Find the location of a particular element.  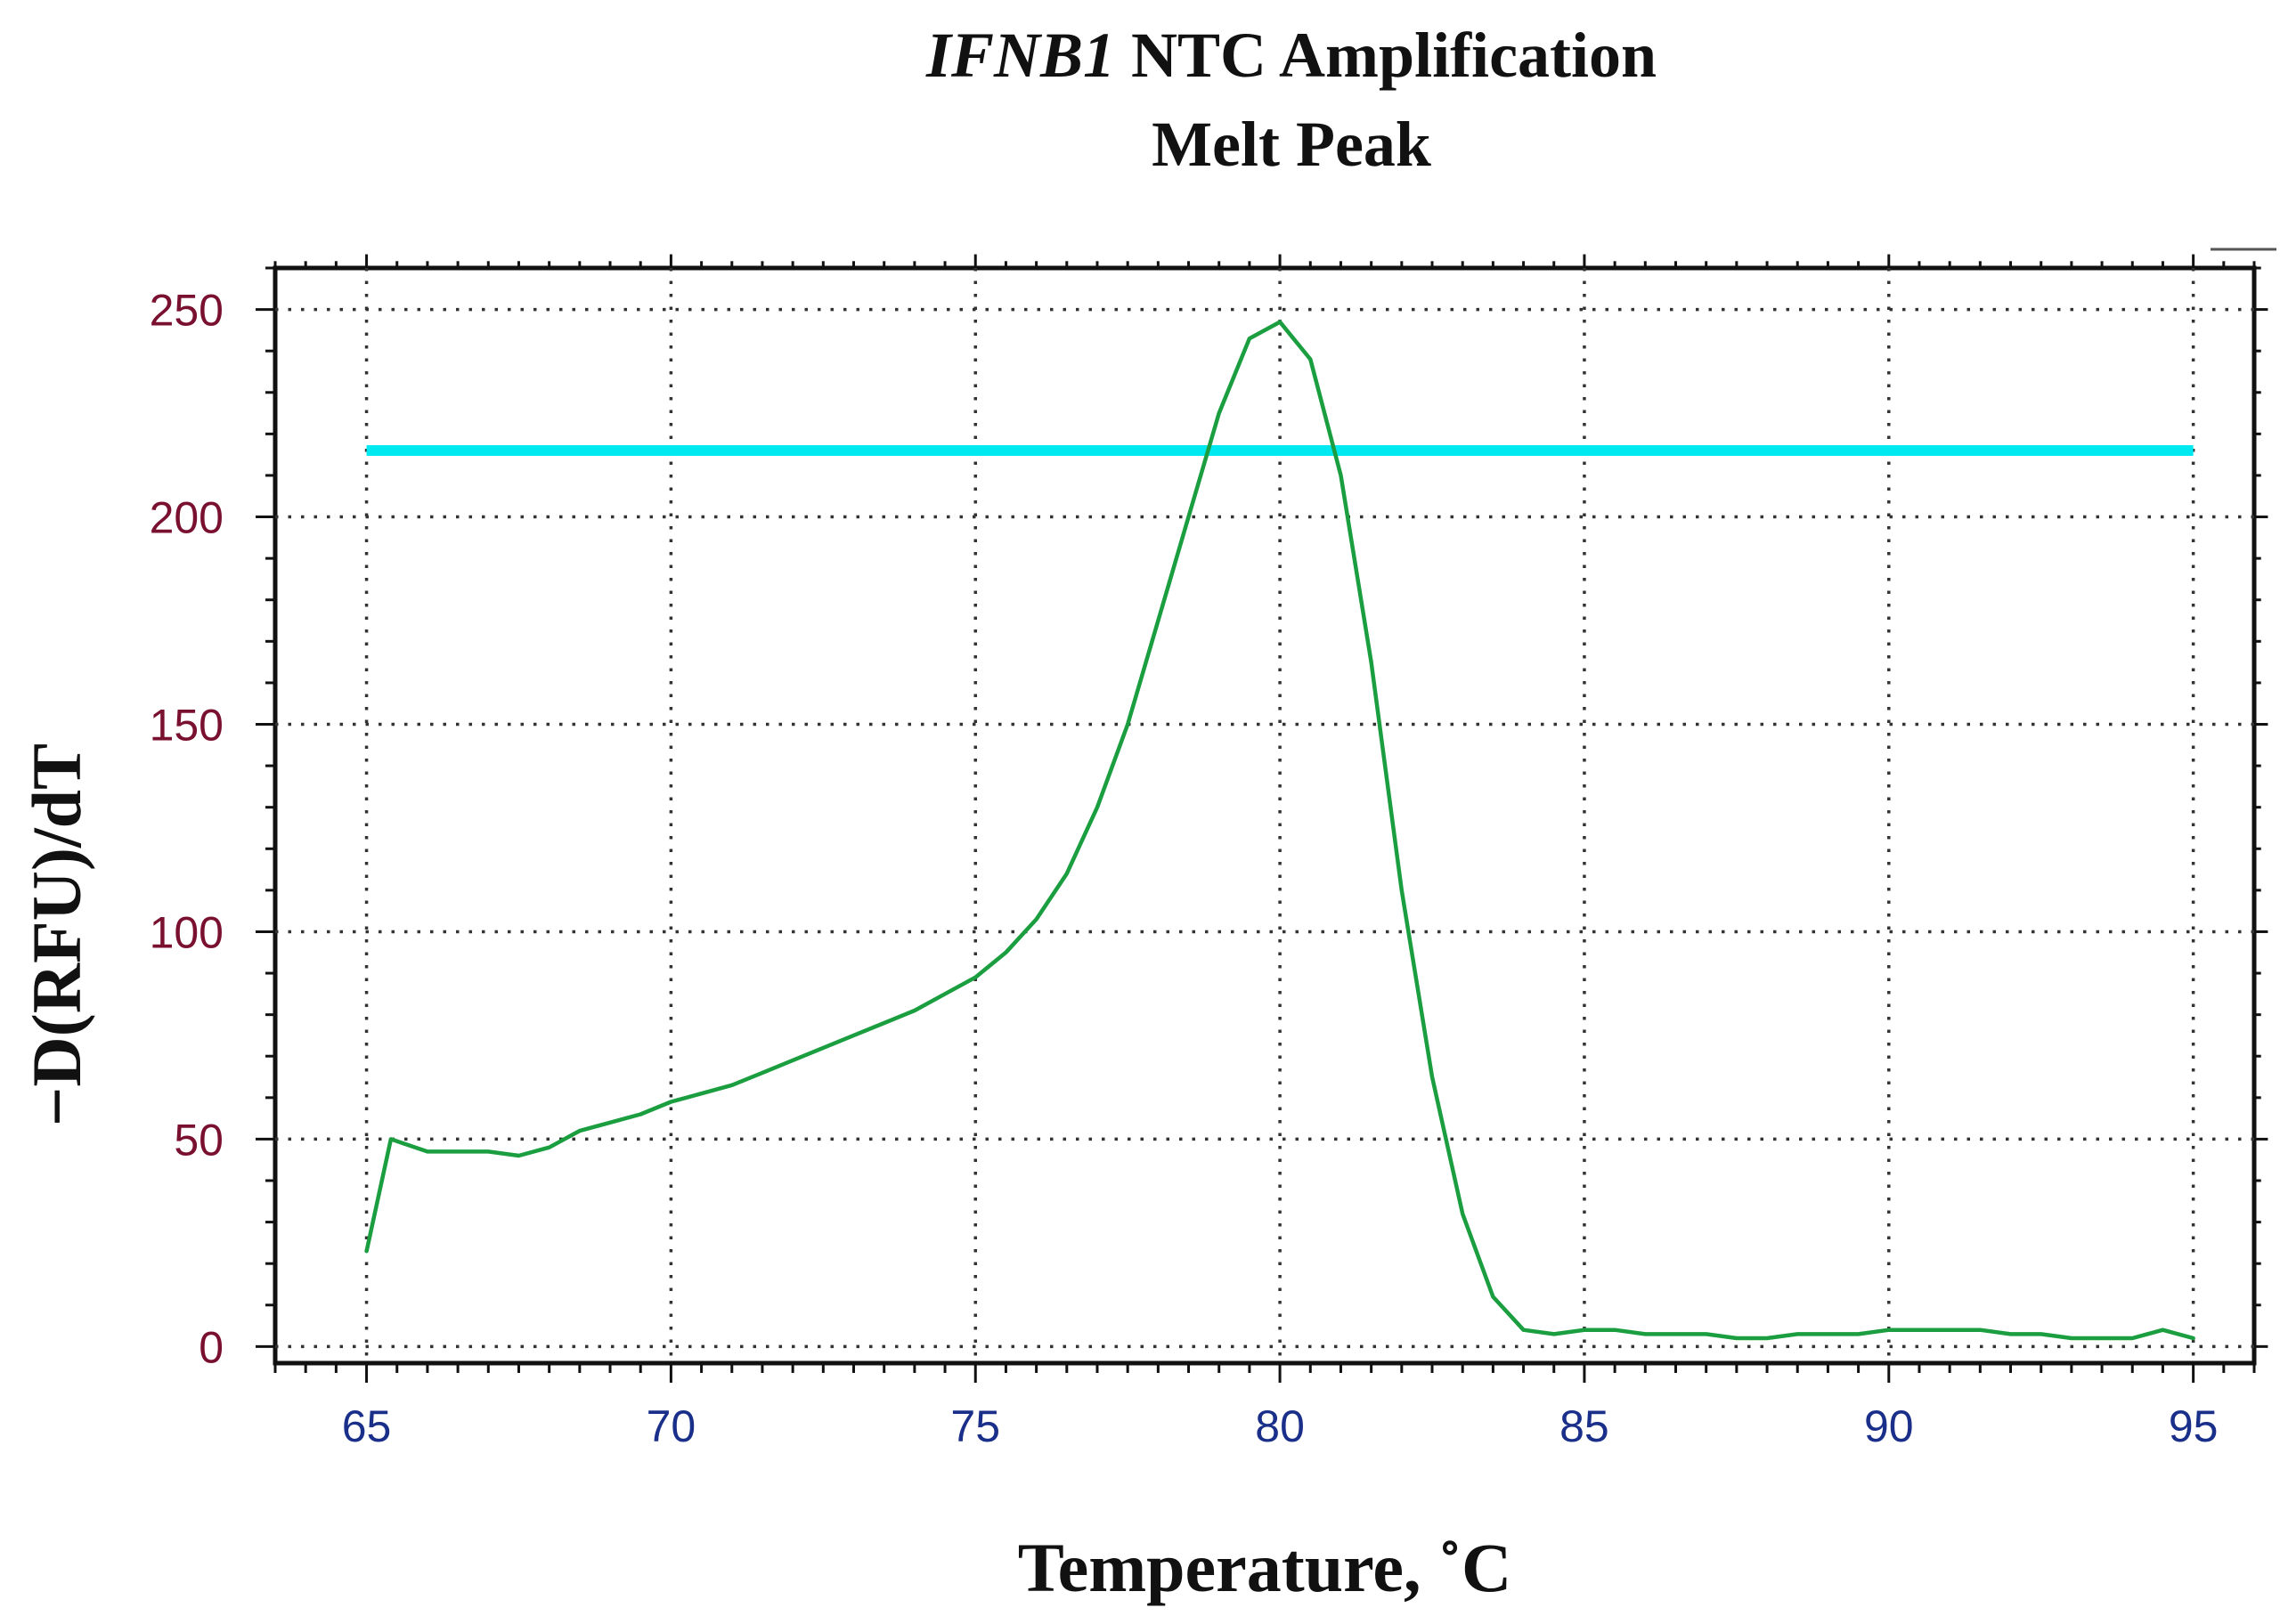

x-tick-label: 65 is located at coordinates (367, 1426).